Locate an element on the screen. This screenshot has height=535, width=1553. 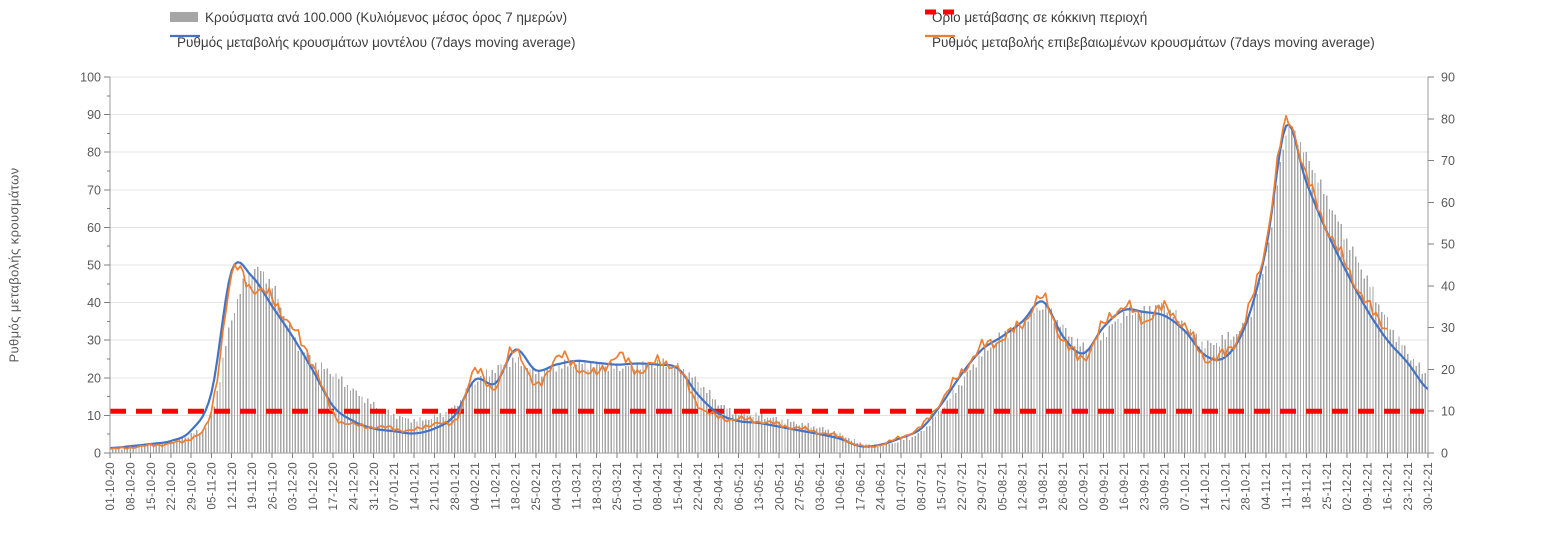
svg-text: 24-06-21 is located at coordinates (882, 486).